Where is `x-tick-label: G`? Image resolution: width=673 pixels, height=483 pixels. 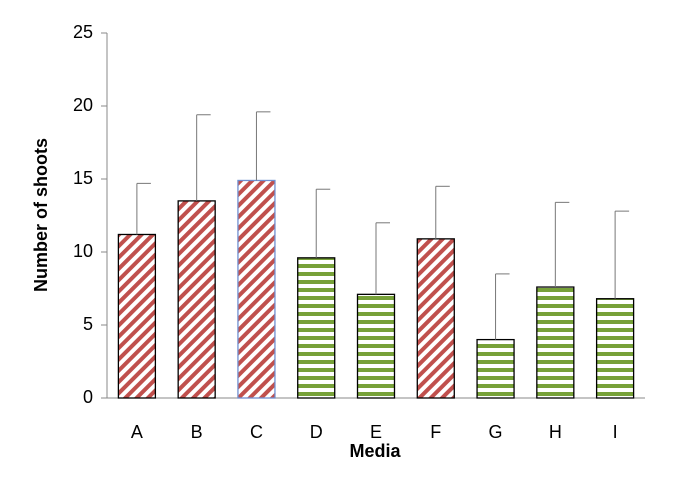
x-tick-label: G is located at coordinates (496, 432).